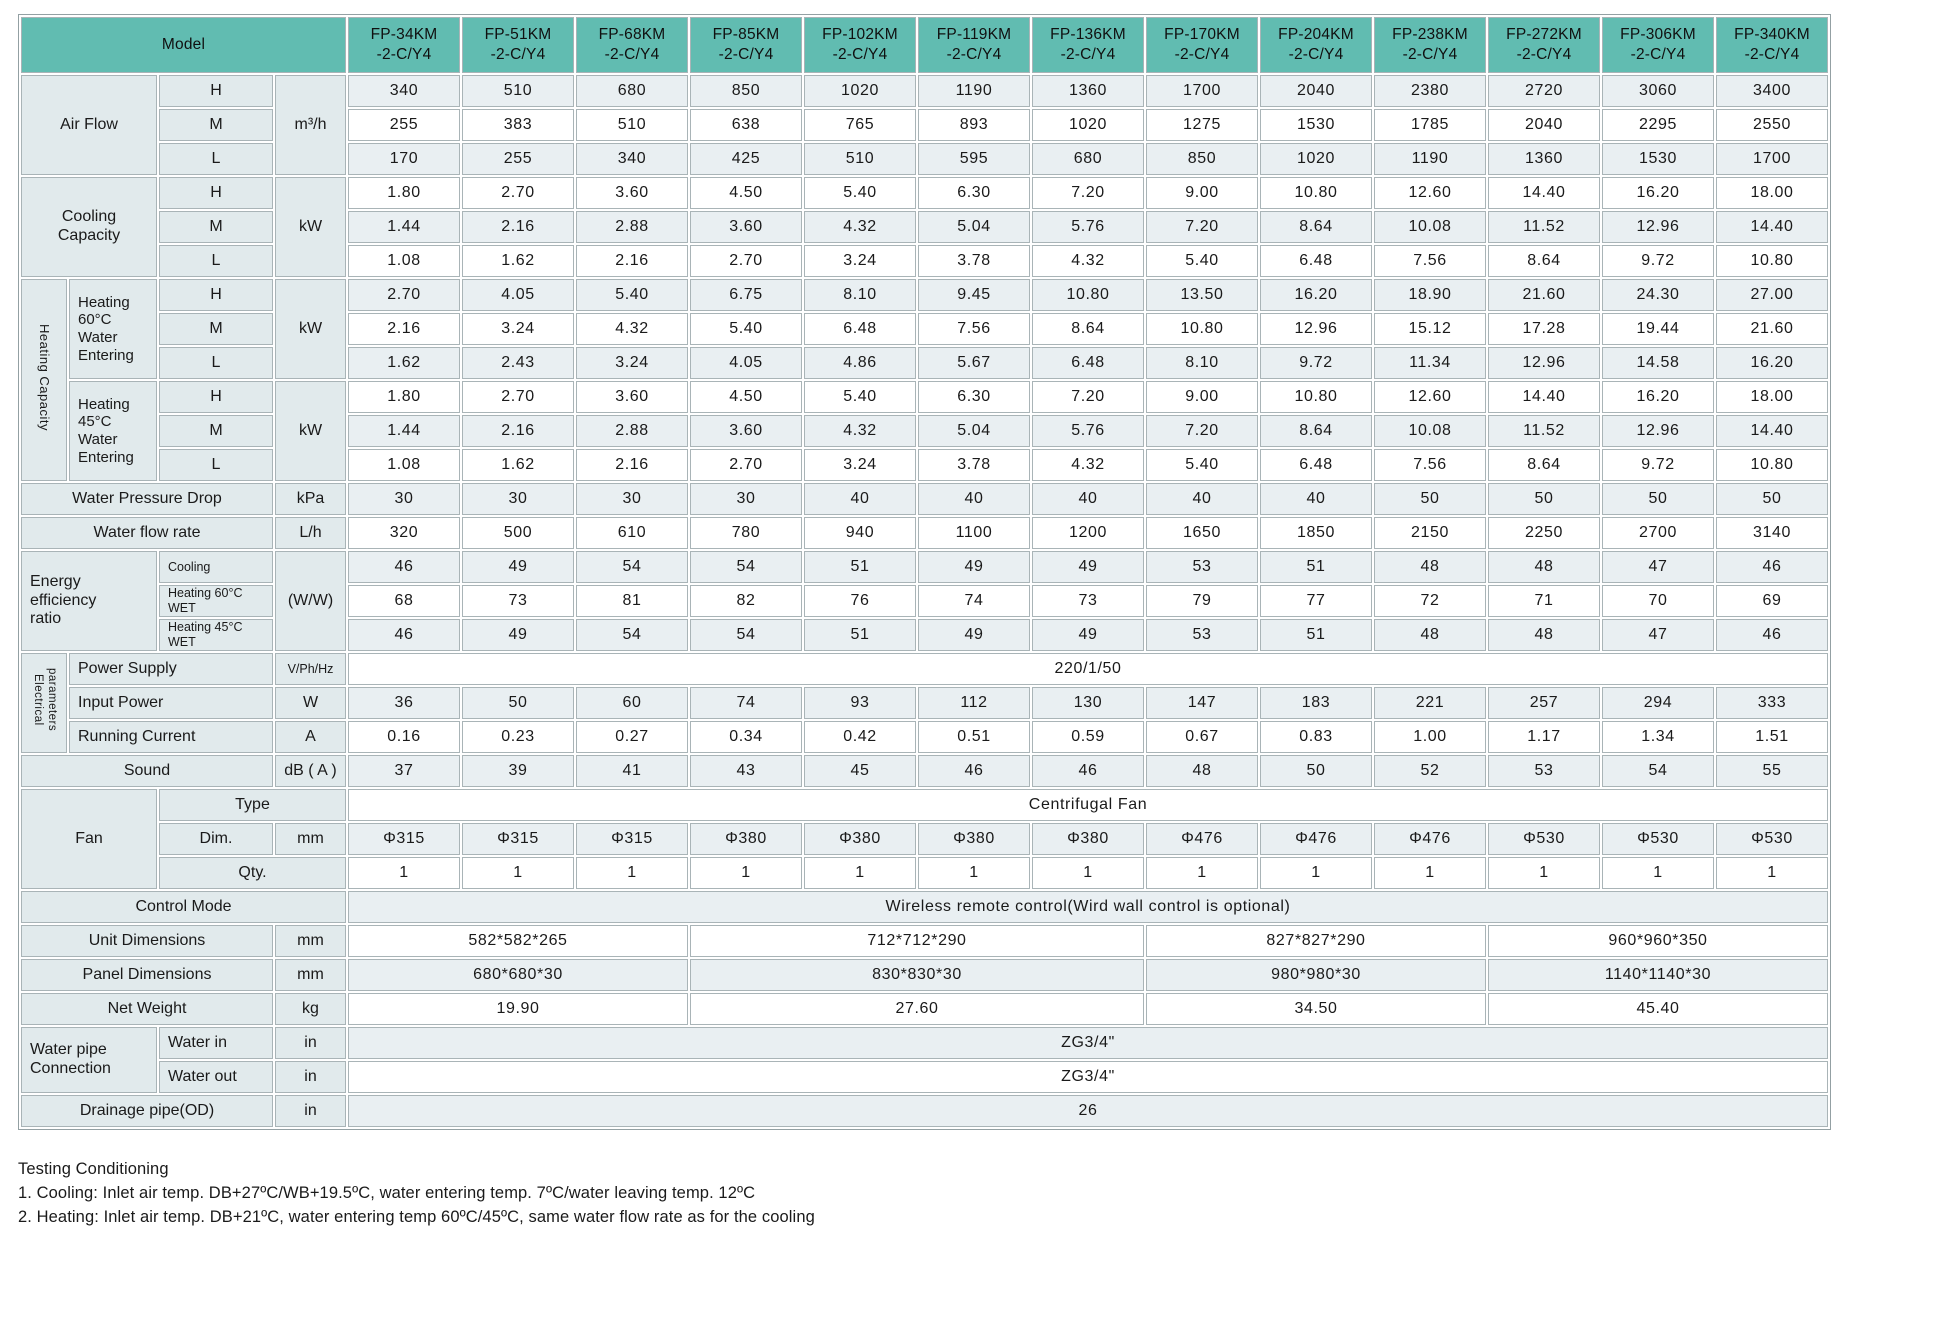 This screenshot has width=1942, height=1320. Describe the element at coordinates (310, 499) in the screenshot. I see `unit-water-pressure-drop: kPa` at that location.